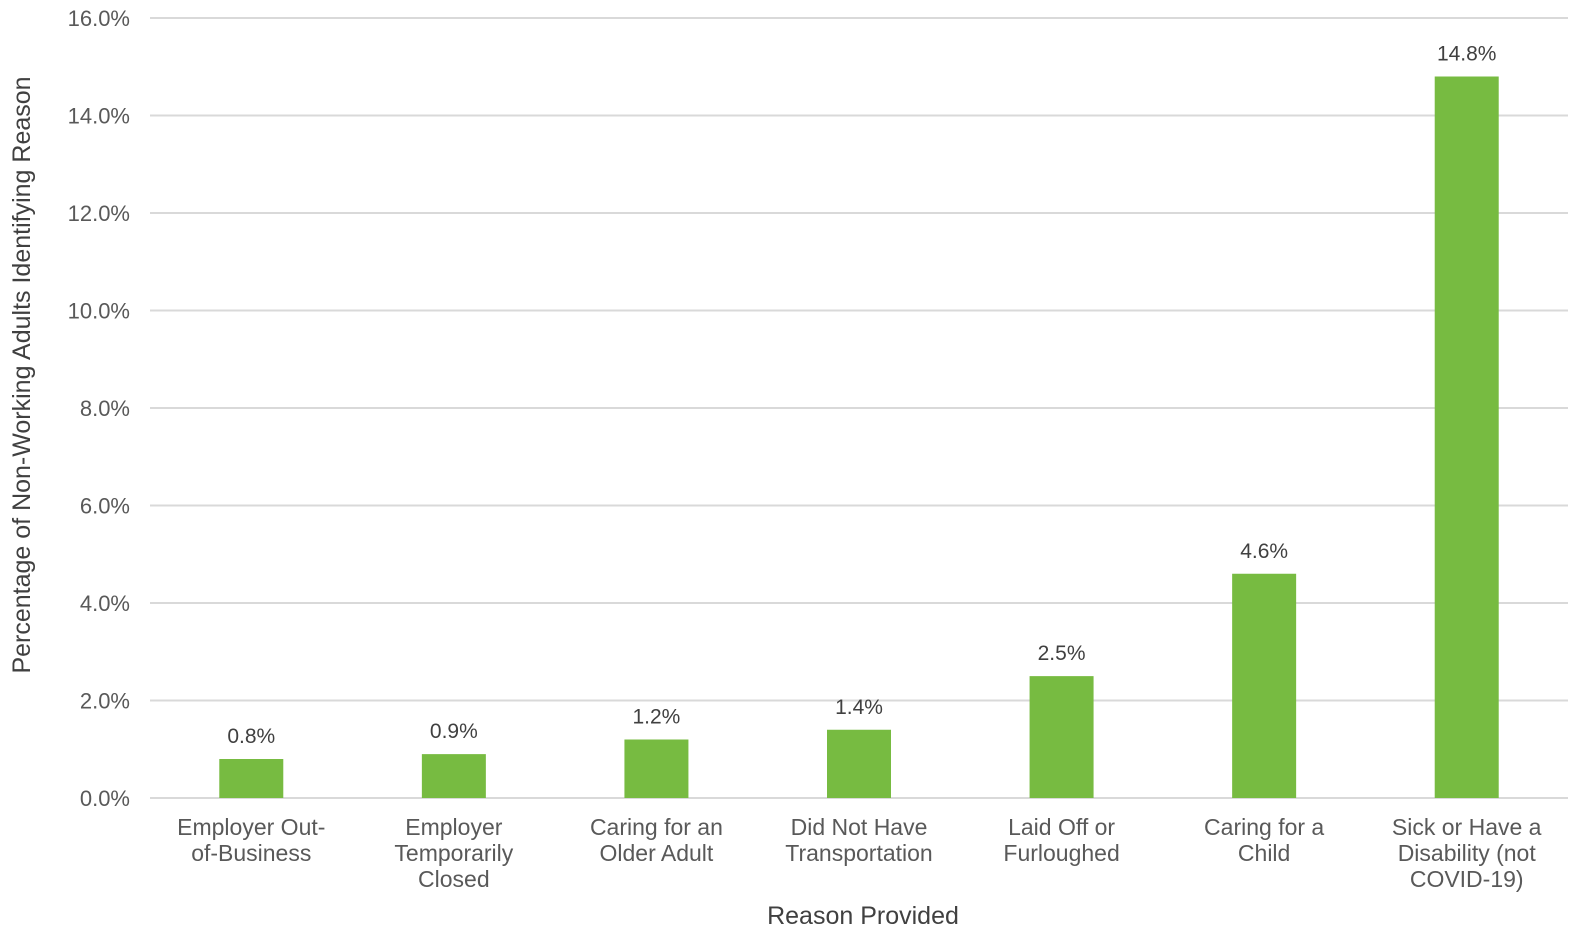  What do you see at coordinates (1264, 551) in the screenshot?
I see `data-label: 4.6%` at bounding box center [1264, 551].